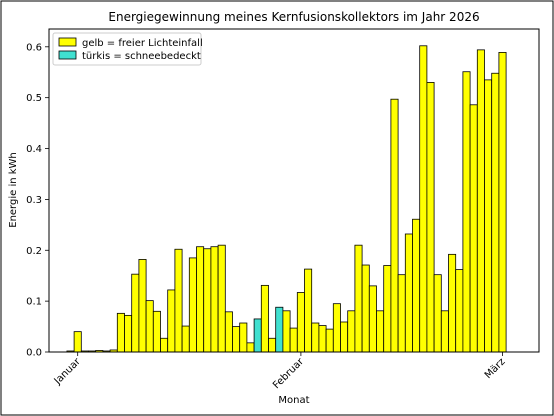  What do you see at coordinates (67, 42) in the screenshot?
I see `legend-swatch-free-light` at bounding box center [67, 42].